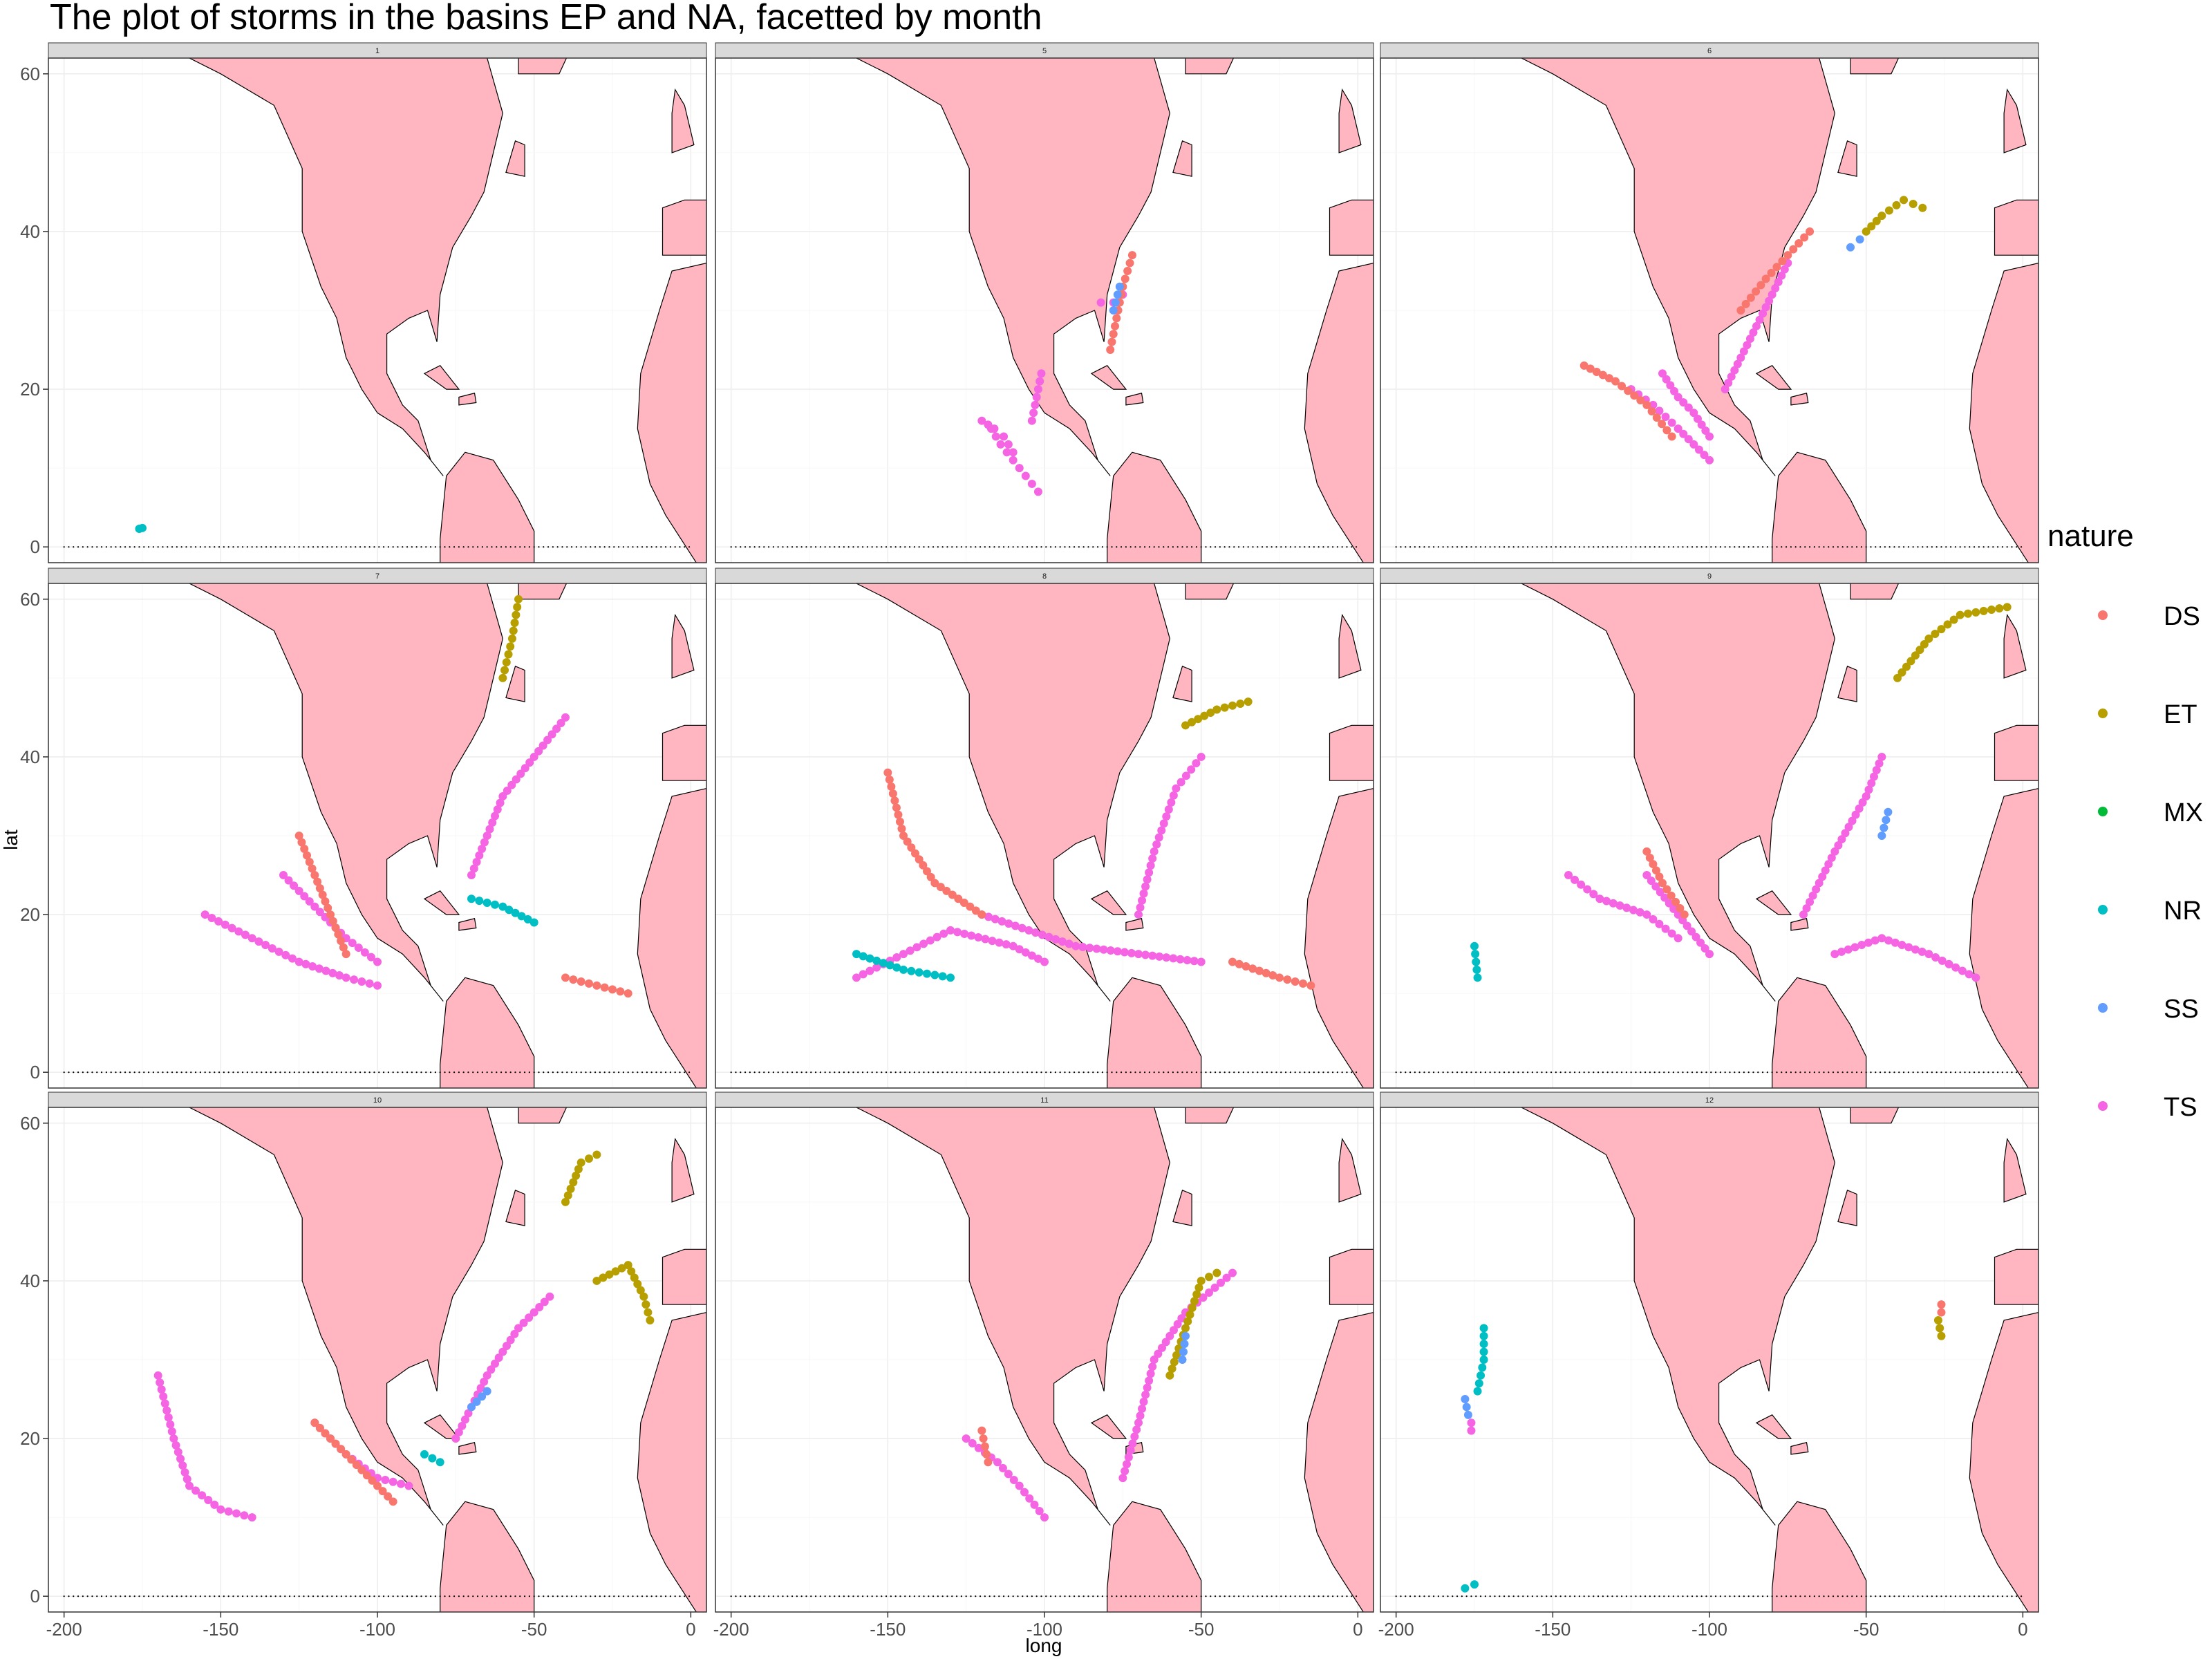 The width and height of the screenshot is (2212, 1659). What do you see at coordinates (433, 1459) in the screenshot?
I see `storm-point-NR` at bounding box center [433, 1459].